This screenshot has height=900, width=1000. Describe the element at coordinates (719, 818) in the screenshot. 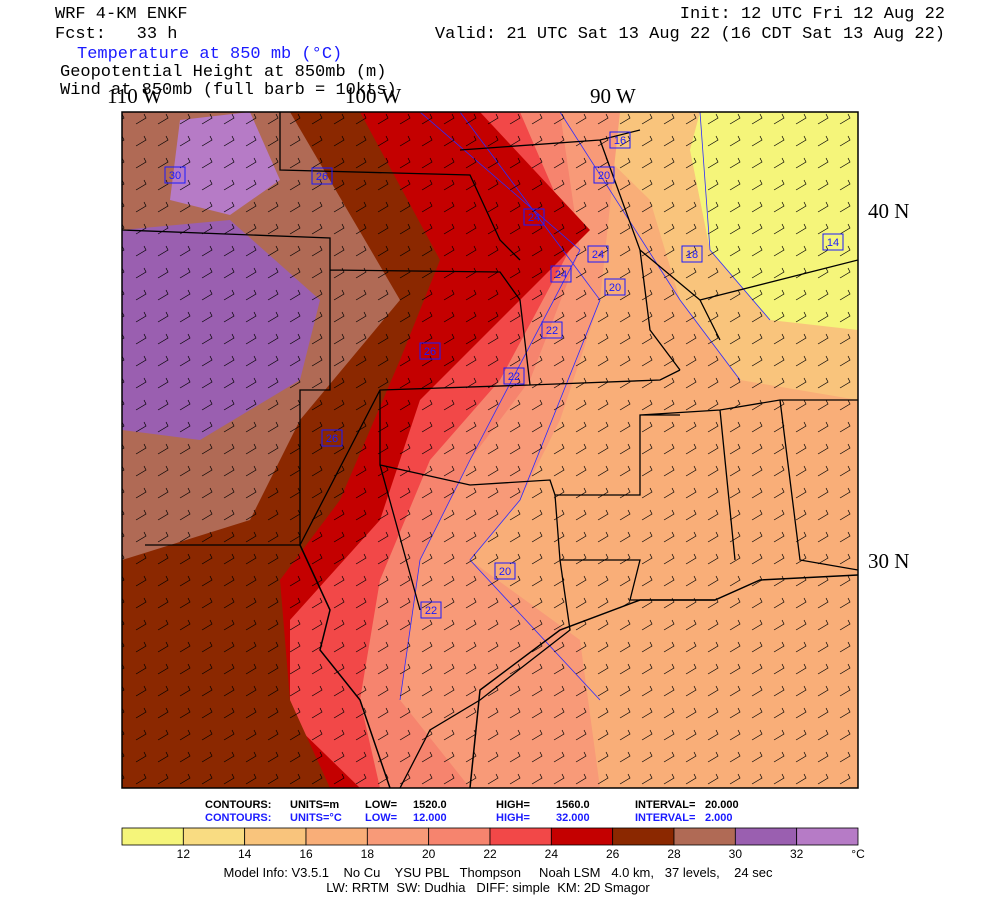

I see `info-cell: 2.000` at that location.